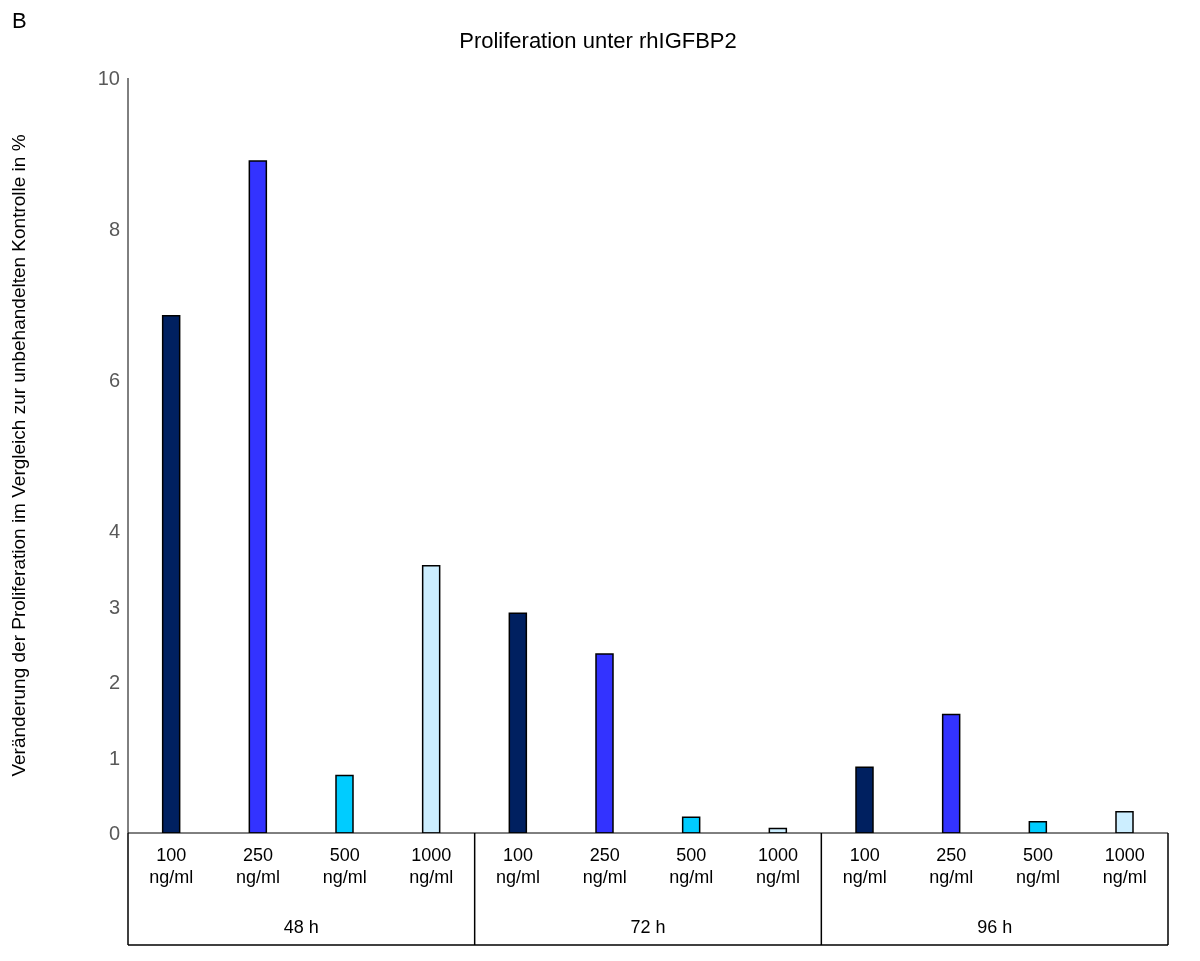 This screenshot has height=961, width=1200. What do you see at coordinates (18, 455) in the screenshot?
I see `y-axis-title: Veränderung der Proliferation im Vergleich zur unbehandelten Kontrolle in %` at bounding box center [18, 455].